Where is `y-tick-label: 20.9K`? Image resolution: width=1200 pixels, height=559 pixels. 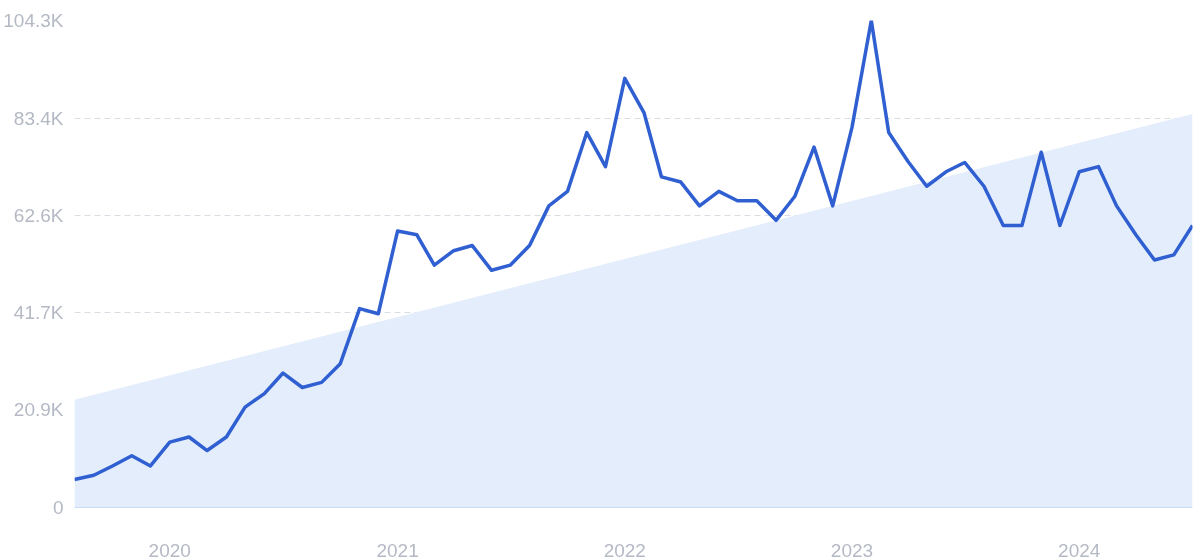 y-tick-label: 20.9K is located at coordinates (38, 410).